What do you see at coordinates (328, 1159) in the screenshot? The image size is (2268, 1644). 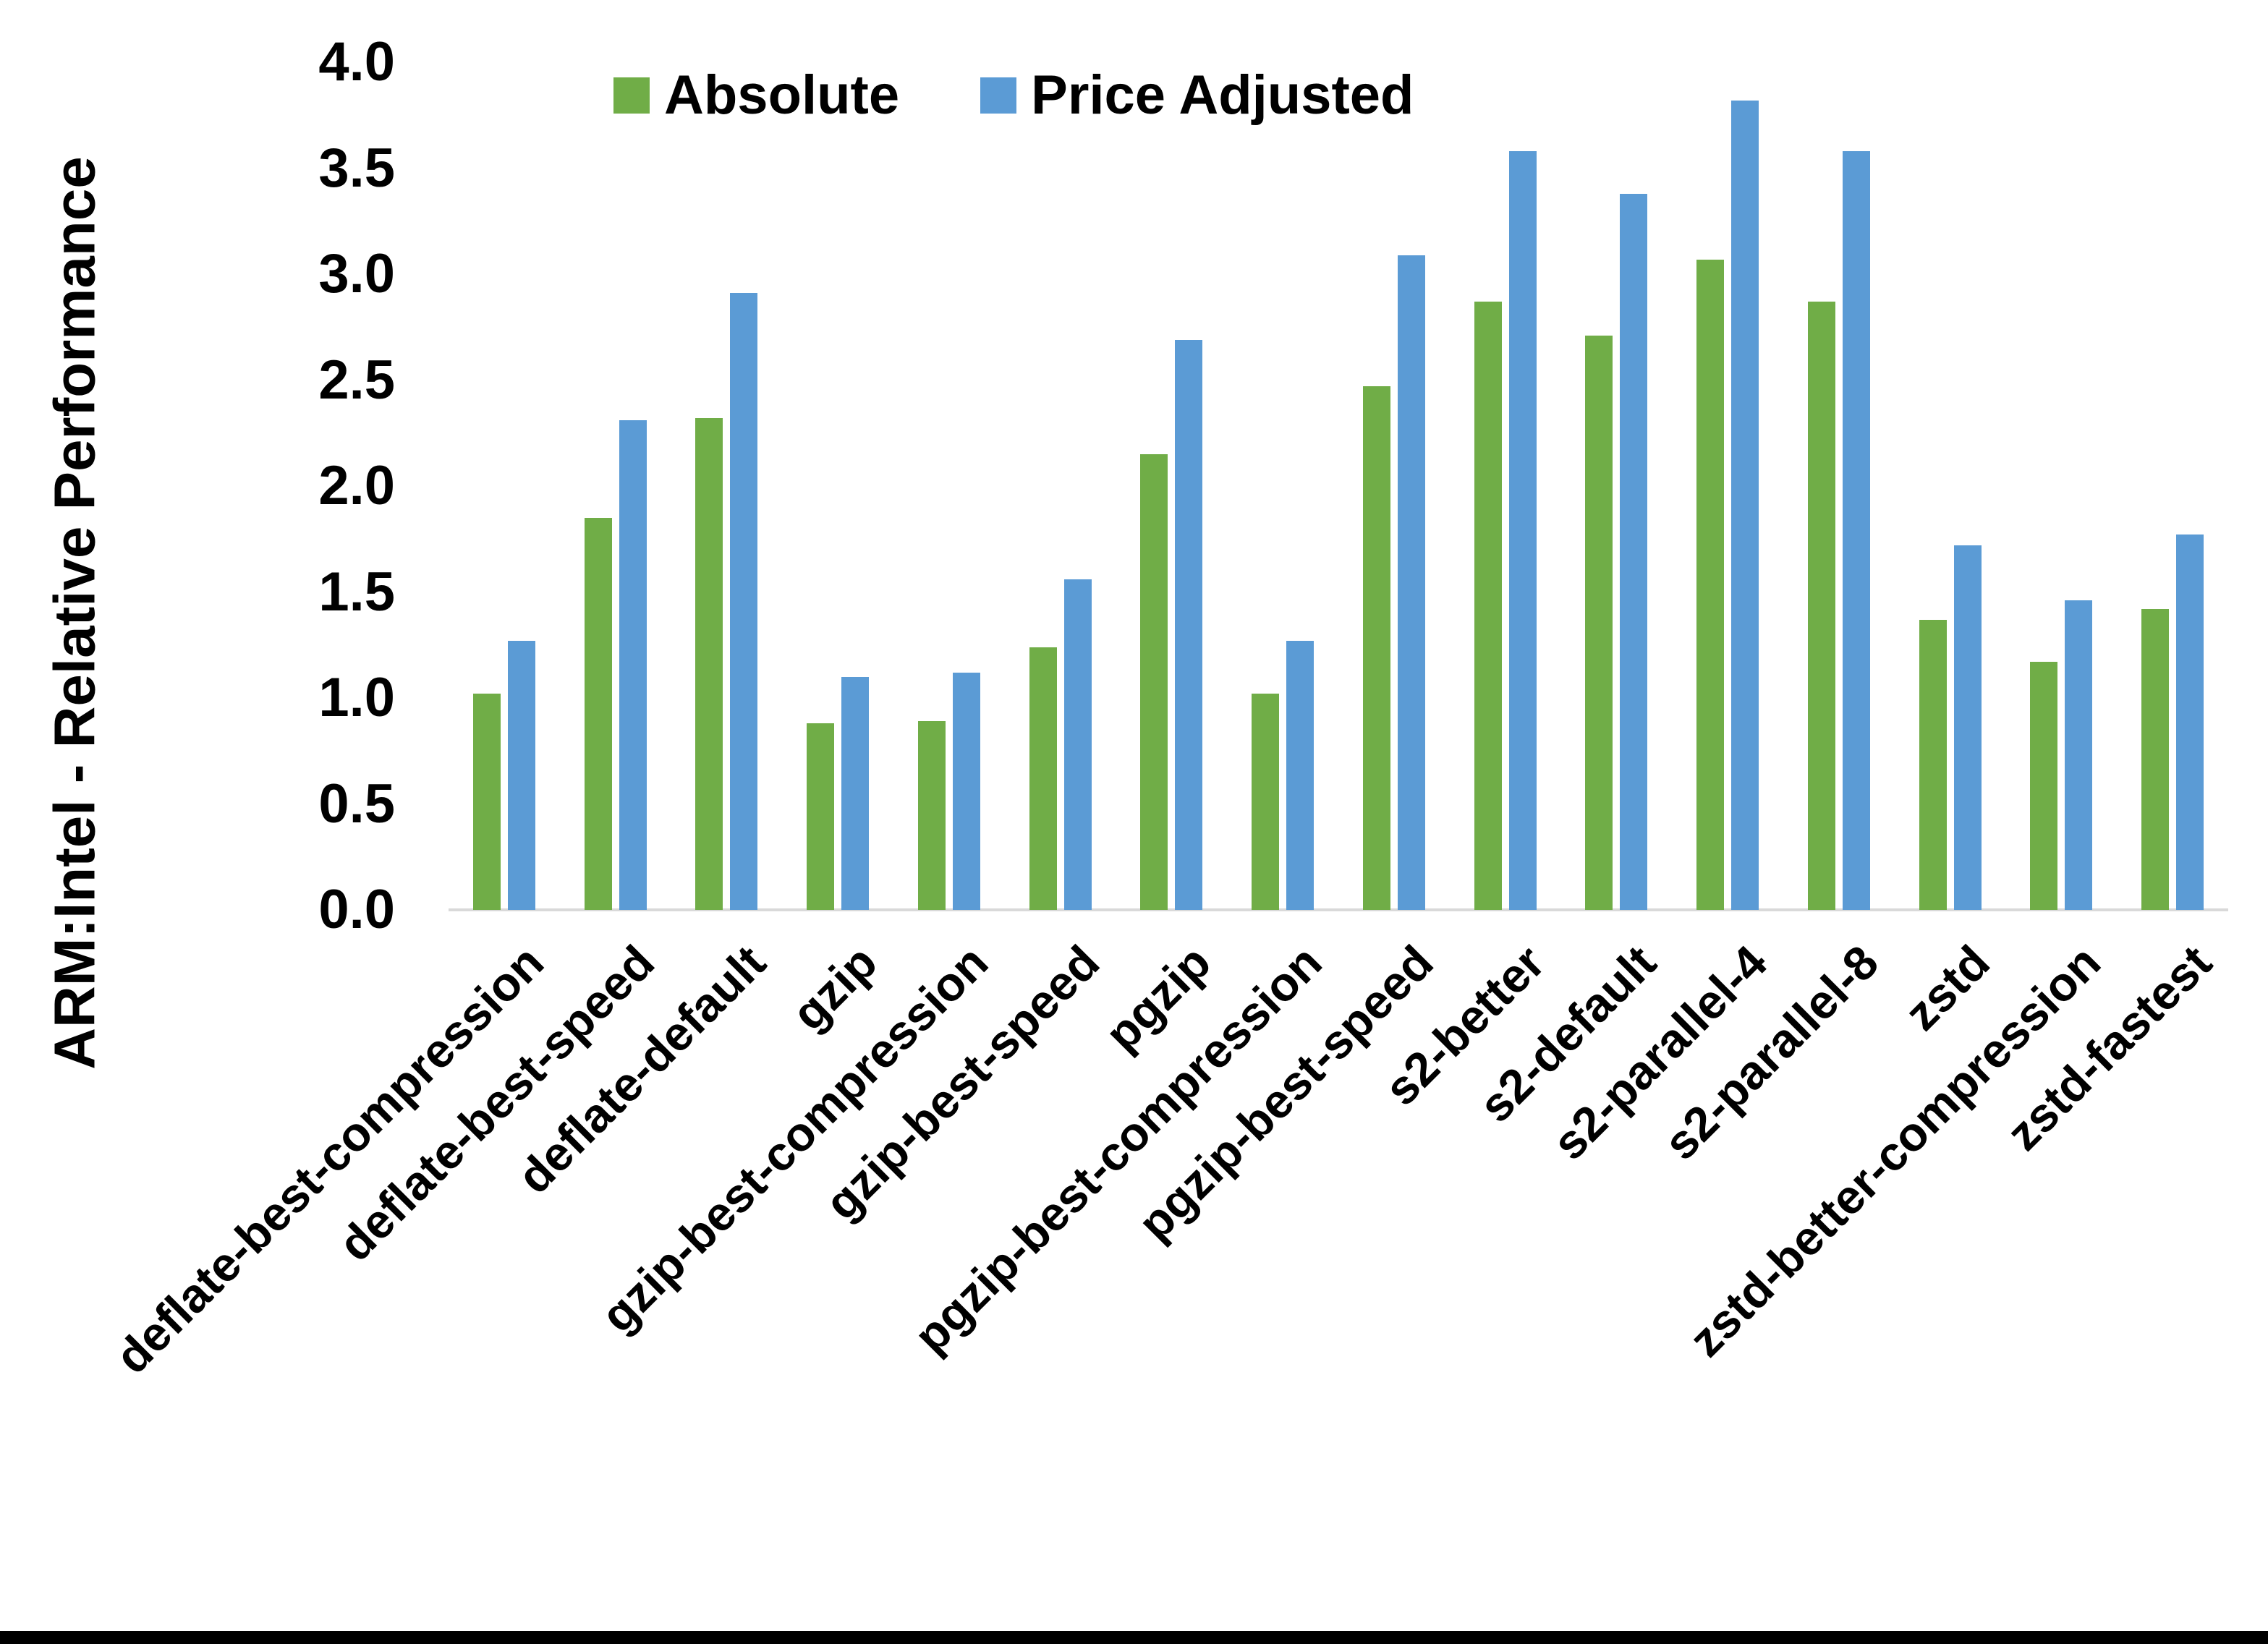 I see `x-category-label: deflate-best-compression` at bounding box center [328, 1159].